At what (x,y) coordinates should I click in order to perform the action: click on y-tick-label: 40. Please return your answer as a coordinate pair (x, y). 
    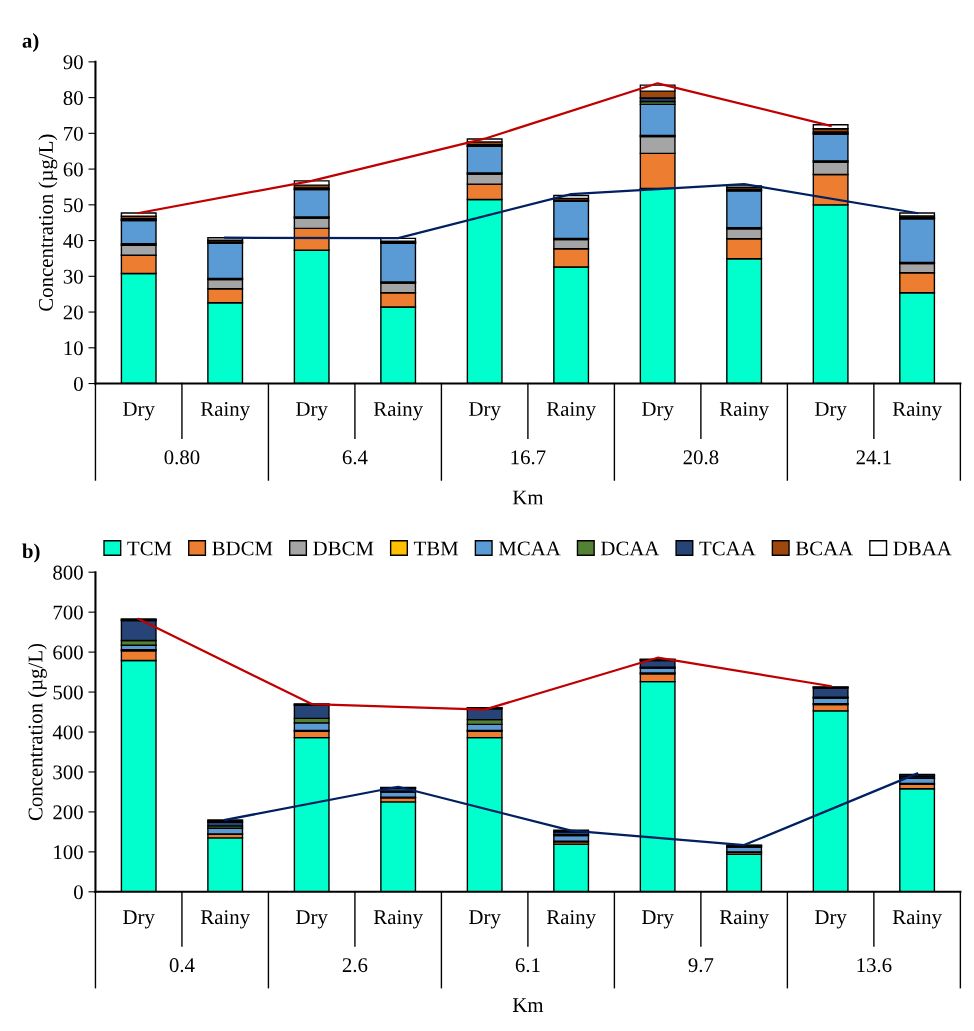
    Looking at the image, I should click on (73, 240).